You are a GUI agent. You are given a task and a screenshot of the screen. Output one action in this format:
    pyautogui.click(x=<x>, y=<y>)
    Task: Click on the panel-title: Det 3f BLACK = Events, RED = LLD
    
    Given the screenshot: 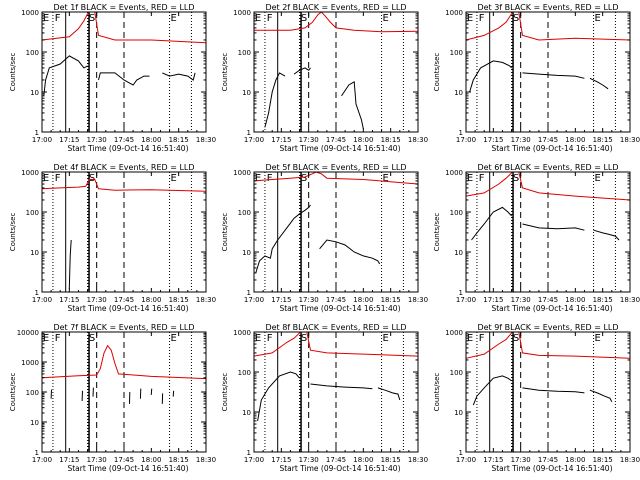 What is the action you would take?
    pyautogui.click(x=547, y=7)
    